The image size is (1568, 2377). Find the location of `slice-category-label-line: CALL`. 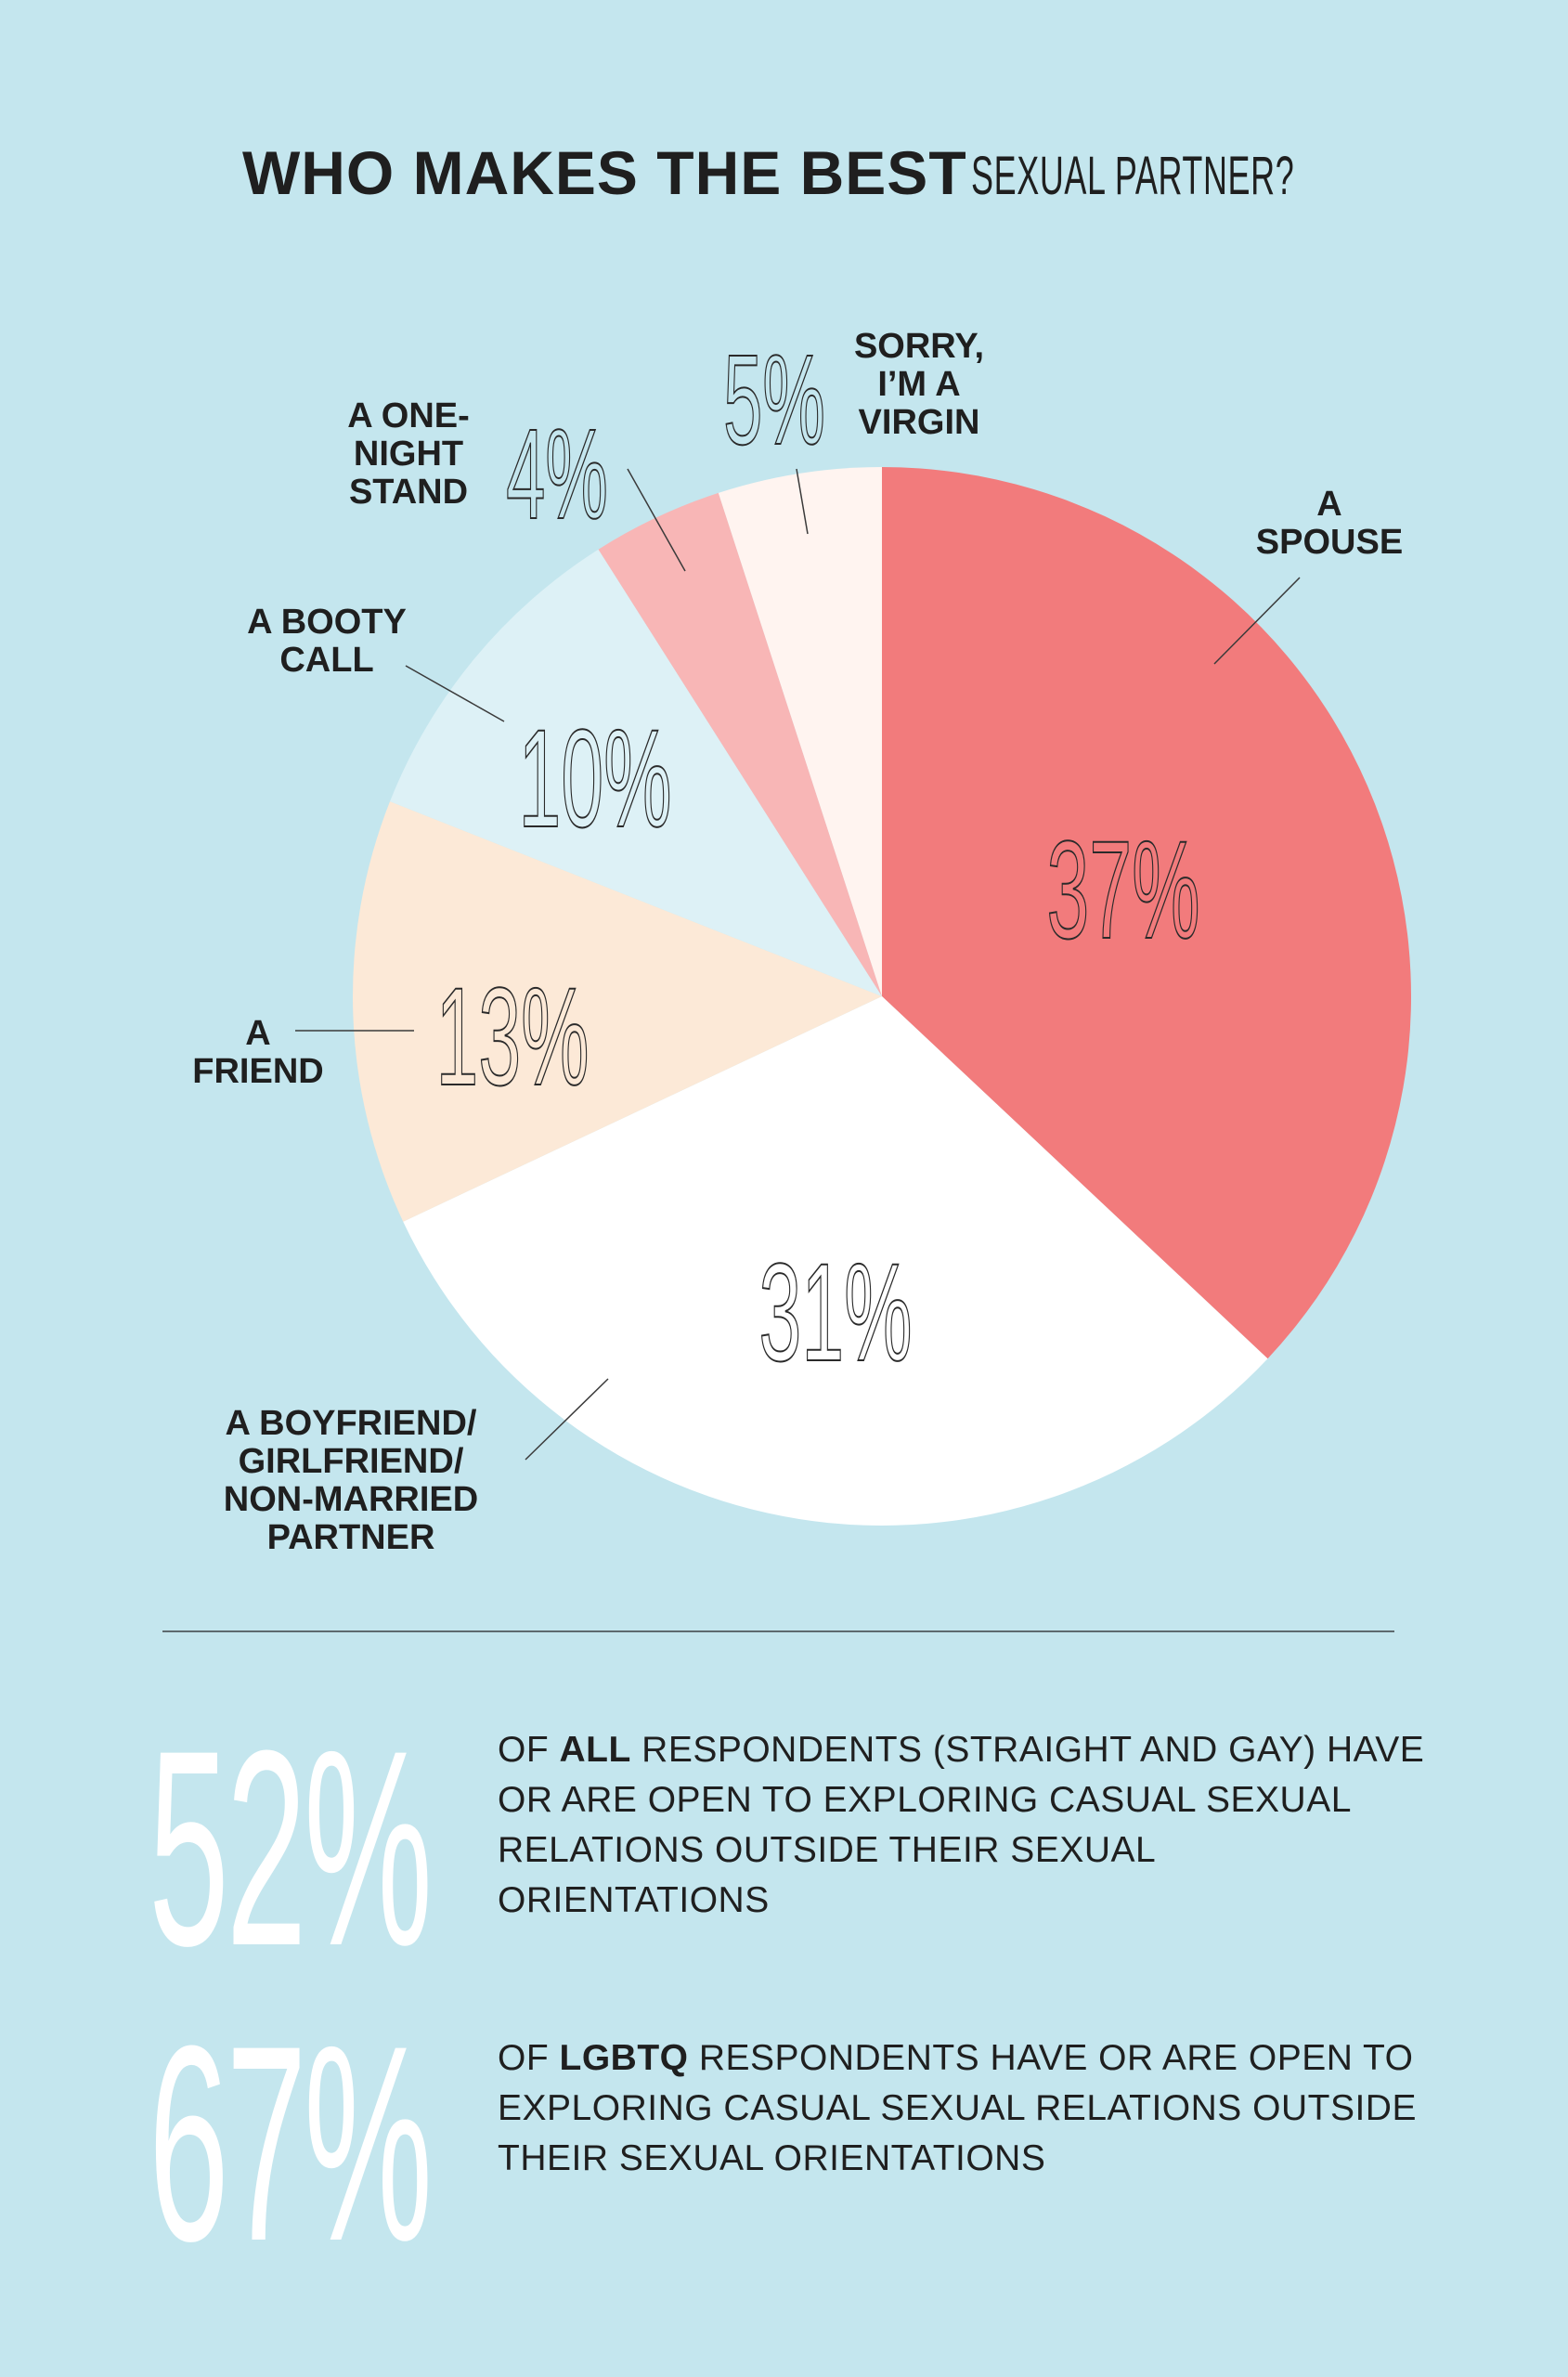

slice-category-label-line: CALL is located at coordinates (326, 660).